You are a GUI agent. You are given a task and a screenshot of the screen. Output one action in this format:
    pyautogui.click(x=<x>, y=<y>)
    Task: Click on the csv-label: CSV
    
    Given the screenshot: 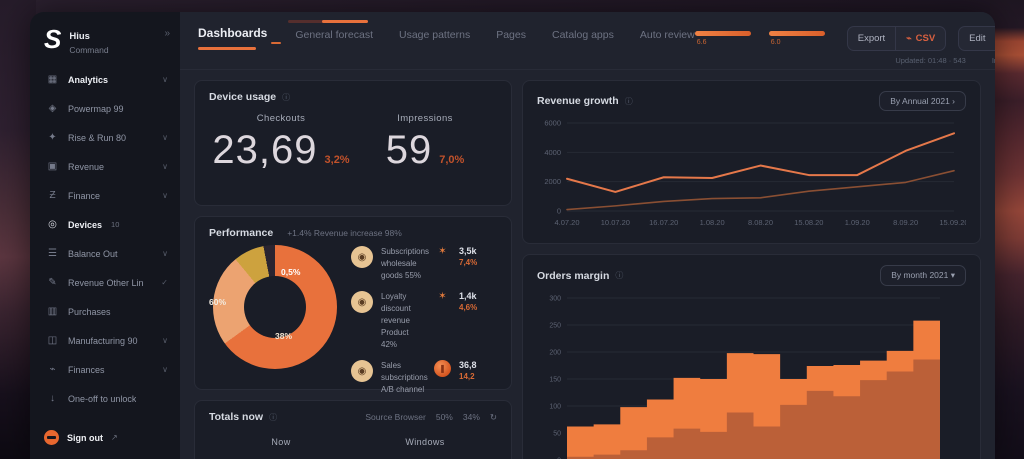 What is the action you would take?
    pyautogui.click(x=925, y=38)
    